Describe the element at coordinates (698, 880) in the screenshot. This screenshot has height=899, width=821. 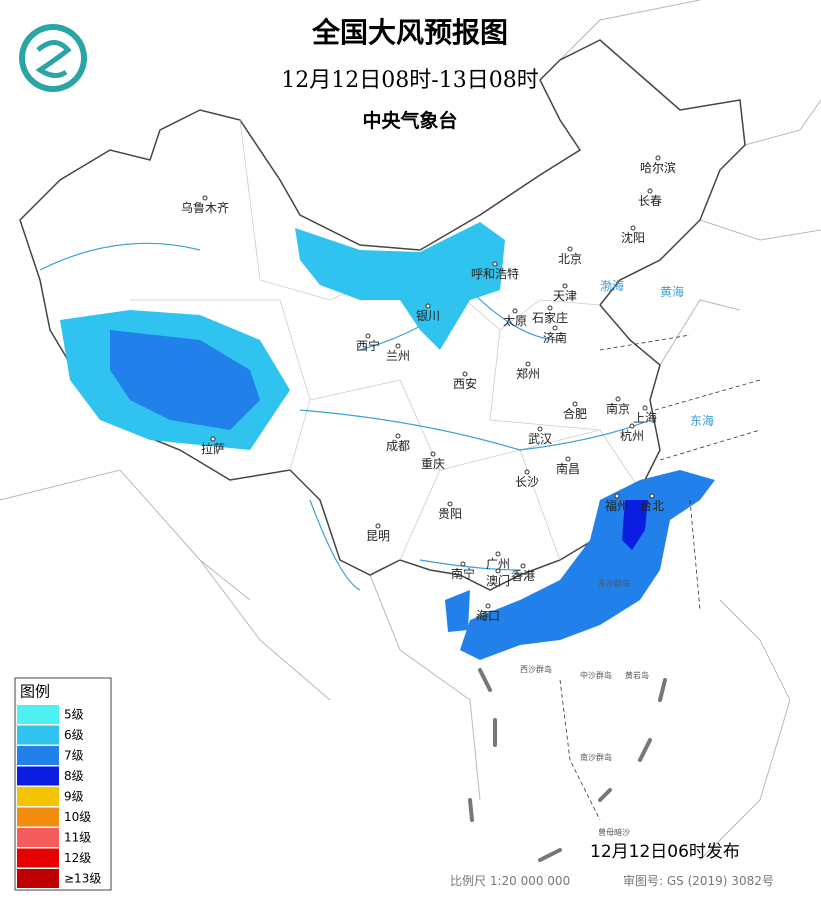
I see `map-number: 审图号: GS (2019) 3082号` at that location.